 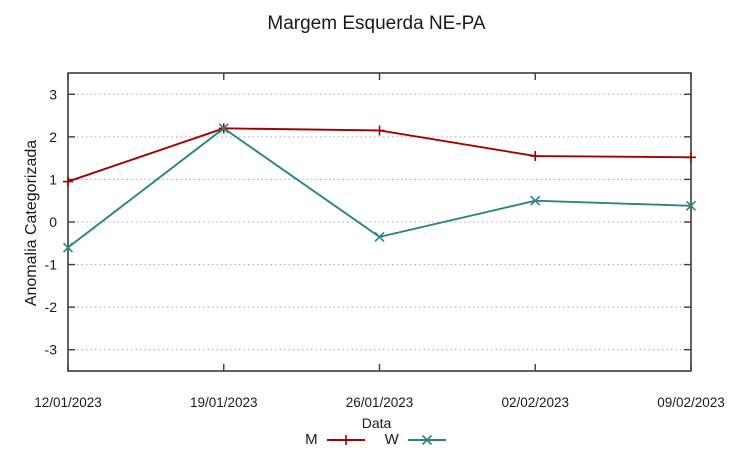 I want to click on y-tick-label: 0, so click(x=53, y=222).